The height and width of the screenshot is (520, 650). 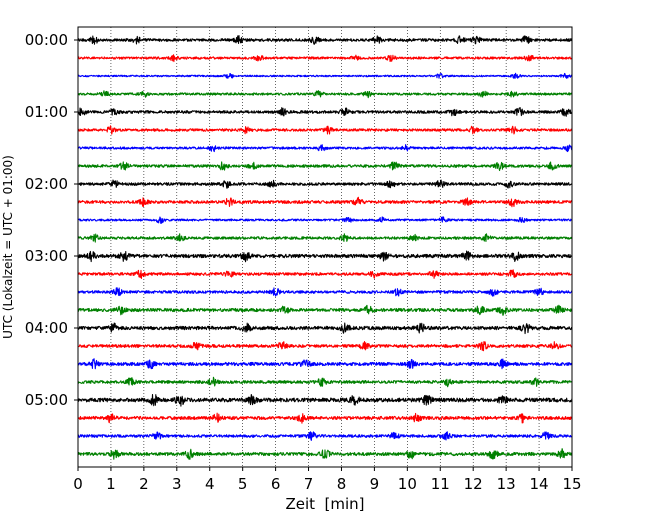 I want to click on x-tick-label: 1, so click(x=111, y=484).